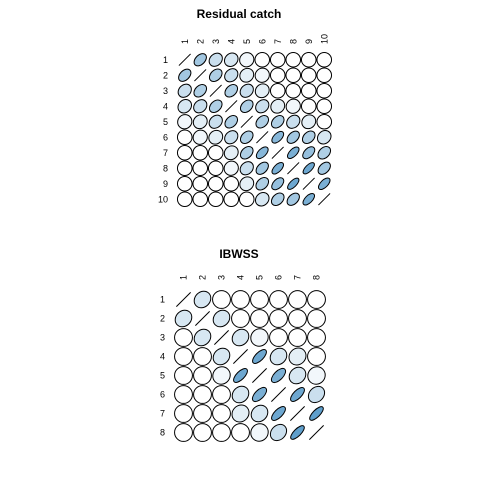 This screenshot has width=480, height=480. Describe the element at coordinates (184, 277) in the screenshot. I see `ibwss-col-label-1: 1` at that location.